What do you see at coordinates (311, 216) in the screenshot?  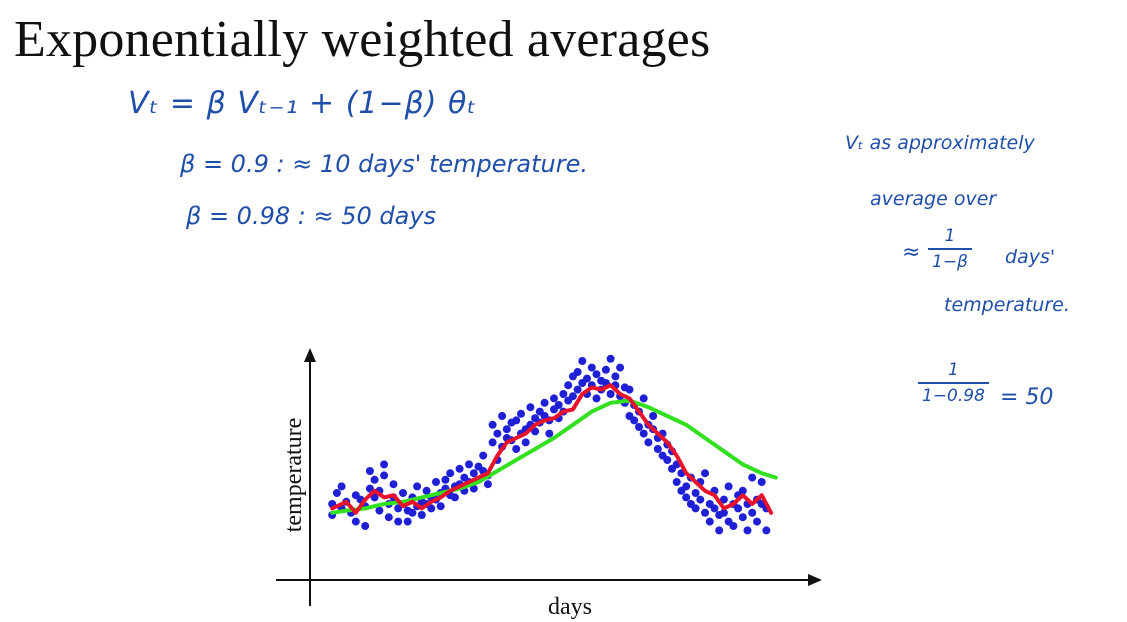 I see `beta-example-2: β = 0.98 : ≈ 50 days` at bounding box center [311, 216].